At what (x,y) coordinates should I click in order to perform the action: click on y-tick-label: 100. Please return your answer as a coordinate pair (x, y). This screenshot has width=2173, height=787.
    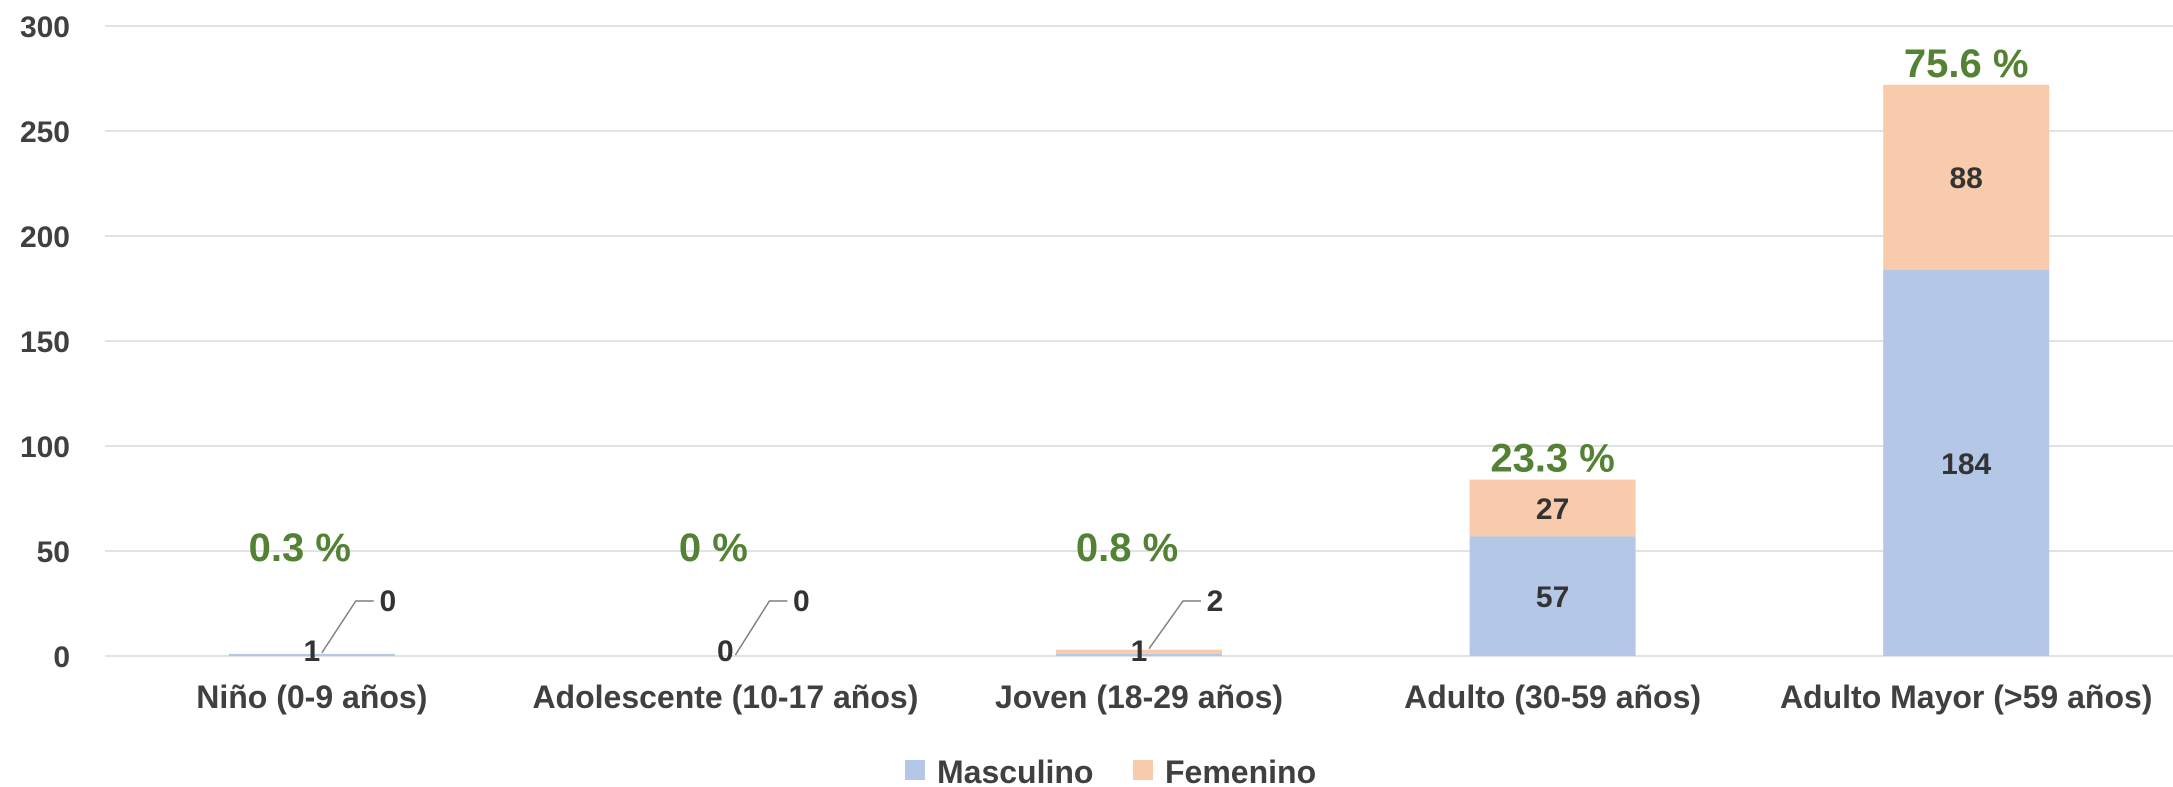
    Looking at the image, I should click on (45, 447).